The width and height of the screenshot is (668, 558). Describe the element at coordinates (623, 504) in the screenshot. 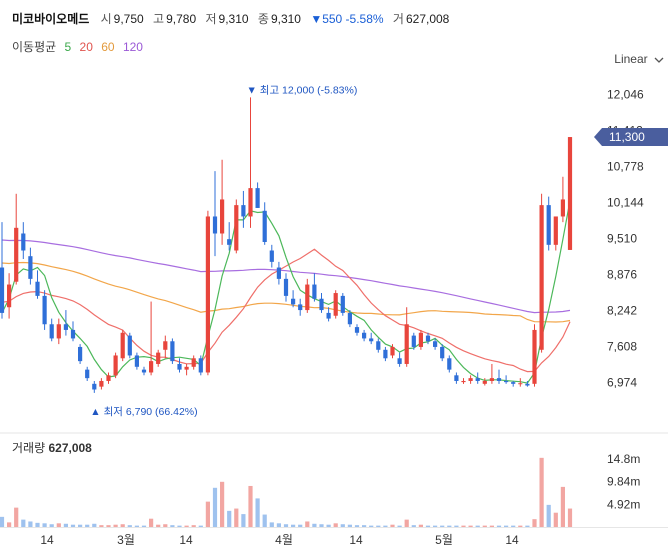

I see `volume-tick-label: 4.92m` at that location.